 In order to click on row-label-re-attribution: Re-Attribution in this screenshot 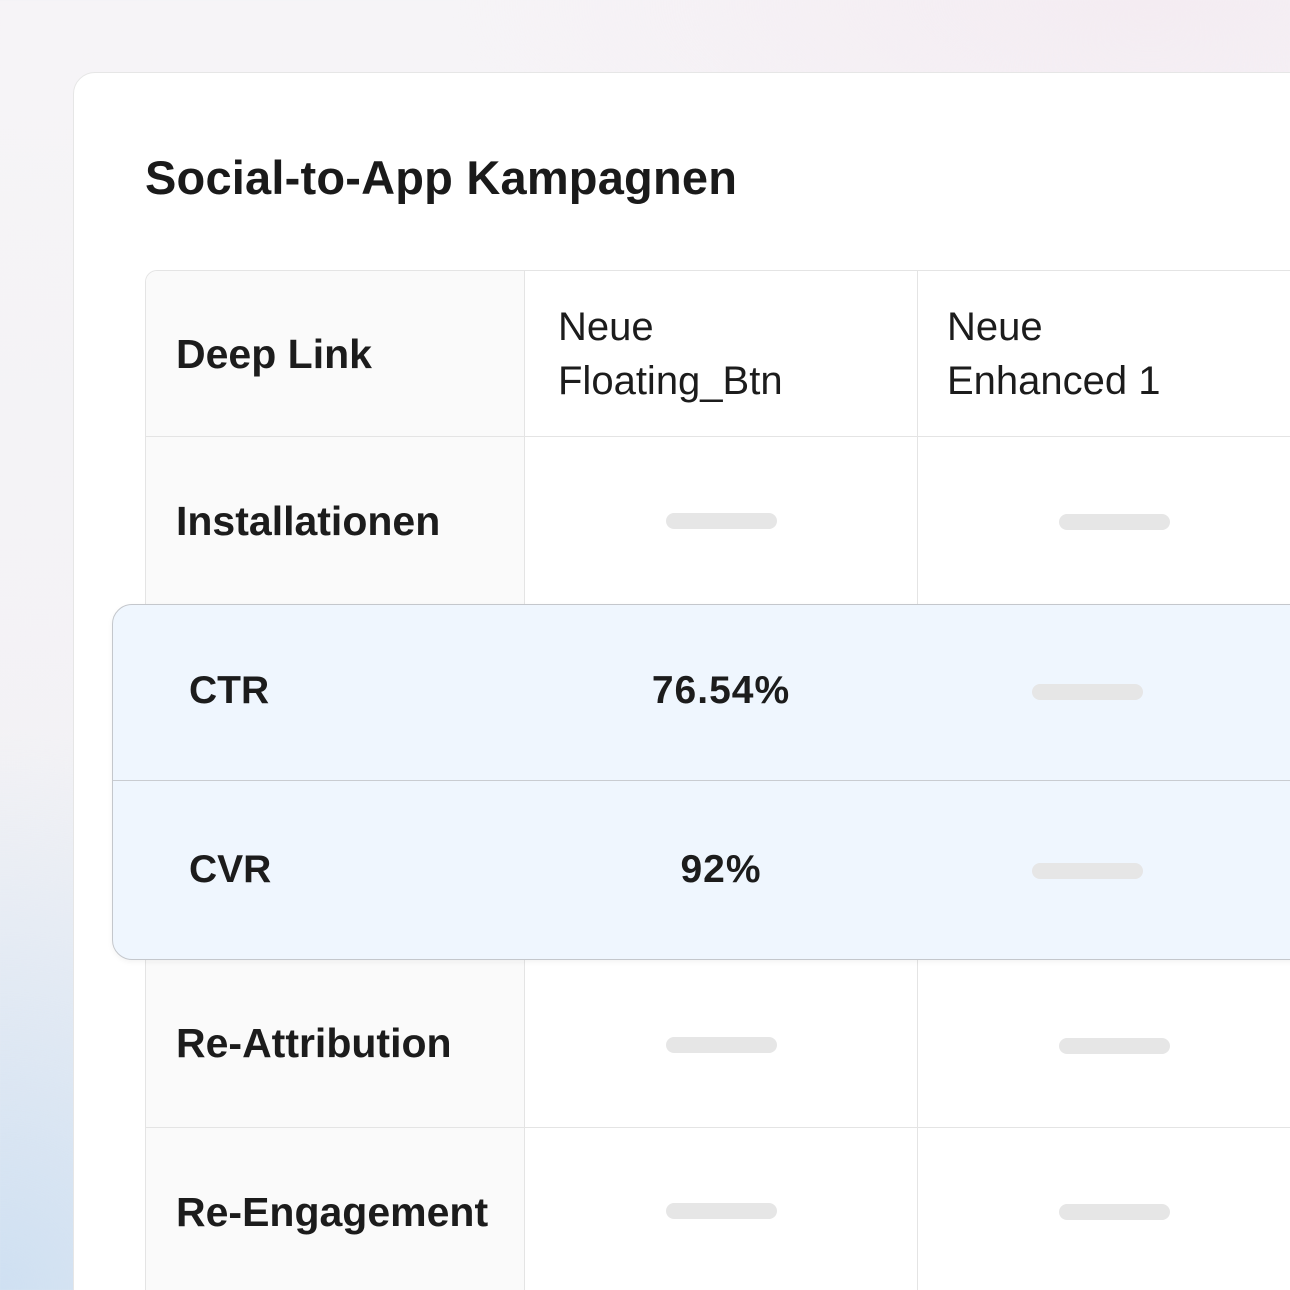, I will do `click(314, 1042)`.